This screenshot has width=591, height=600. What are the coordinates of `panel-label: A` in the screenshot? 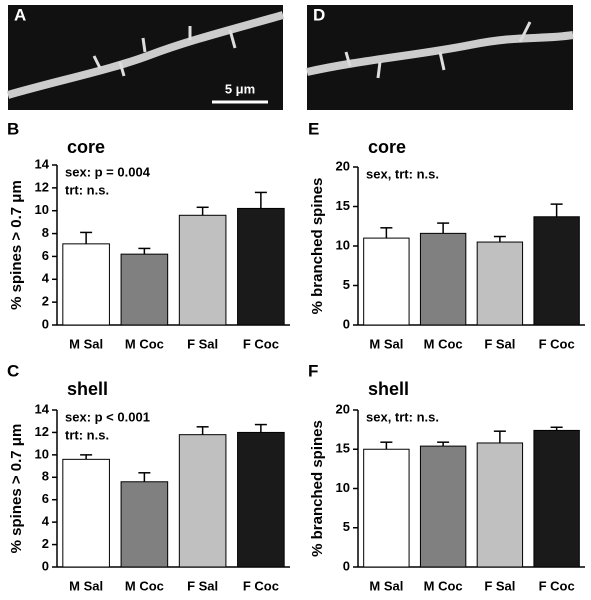 It's located at (20, 14).